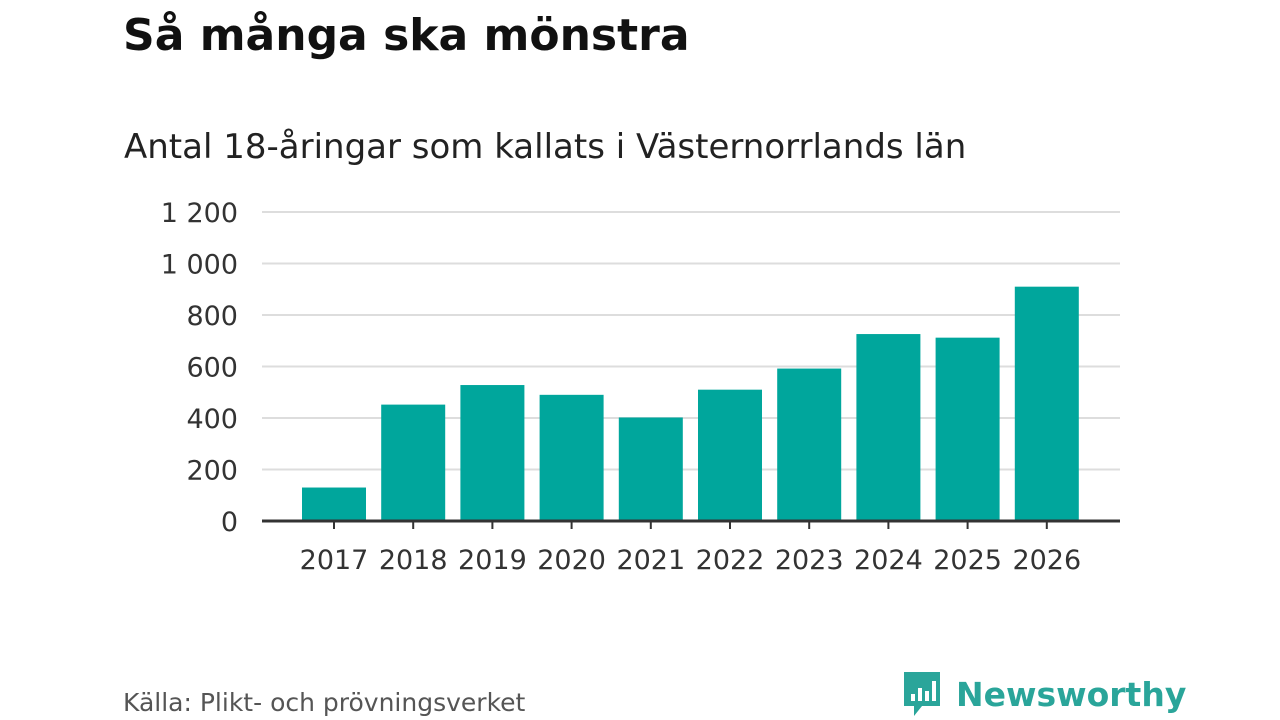 The width and height of the screenshot is (1280, 720). What do you see at coordinates (650, 560) in the screenshot?
I see `x-tick-label: 2021` at bounding box center [650, 560].